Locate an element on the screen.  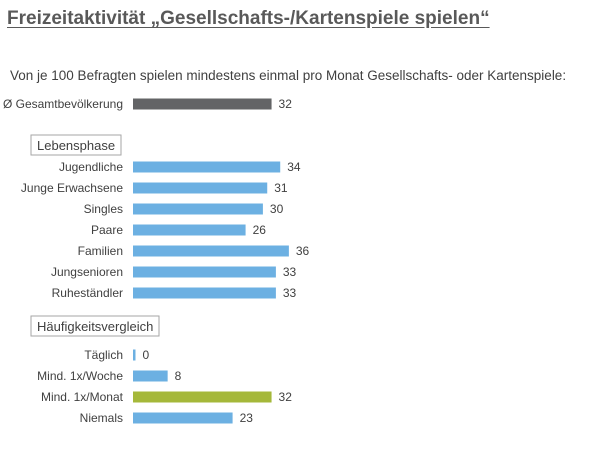
category-label: Täglich is located at coordinates (103, 355).